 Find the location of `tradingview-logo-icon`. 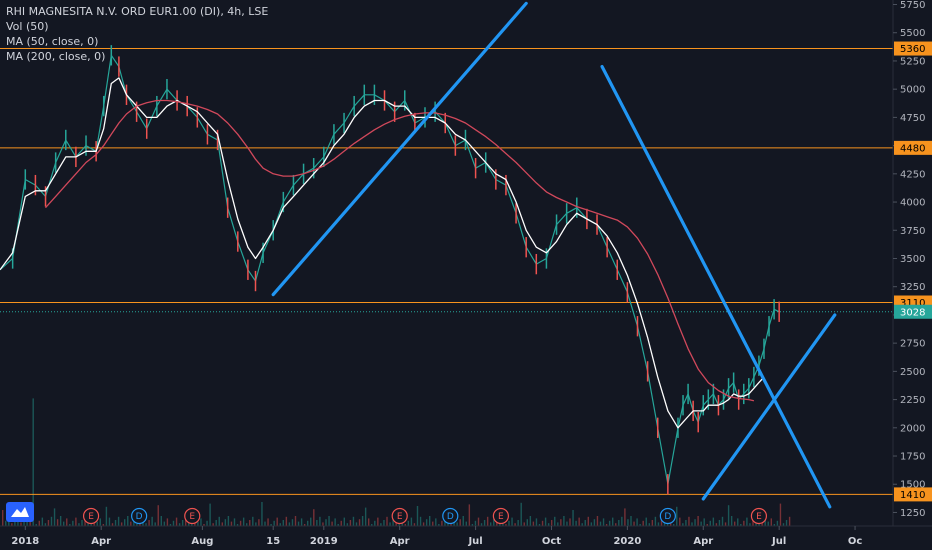

tradingview-logo-icon is located at coordinates (20, 512).